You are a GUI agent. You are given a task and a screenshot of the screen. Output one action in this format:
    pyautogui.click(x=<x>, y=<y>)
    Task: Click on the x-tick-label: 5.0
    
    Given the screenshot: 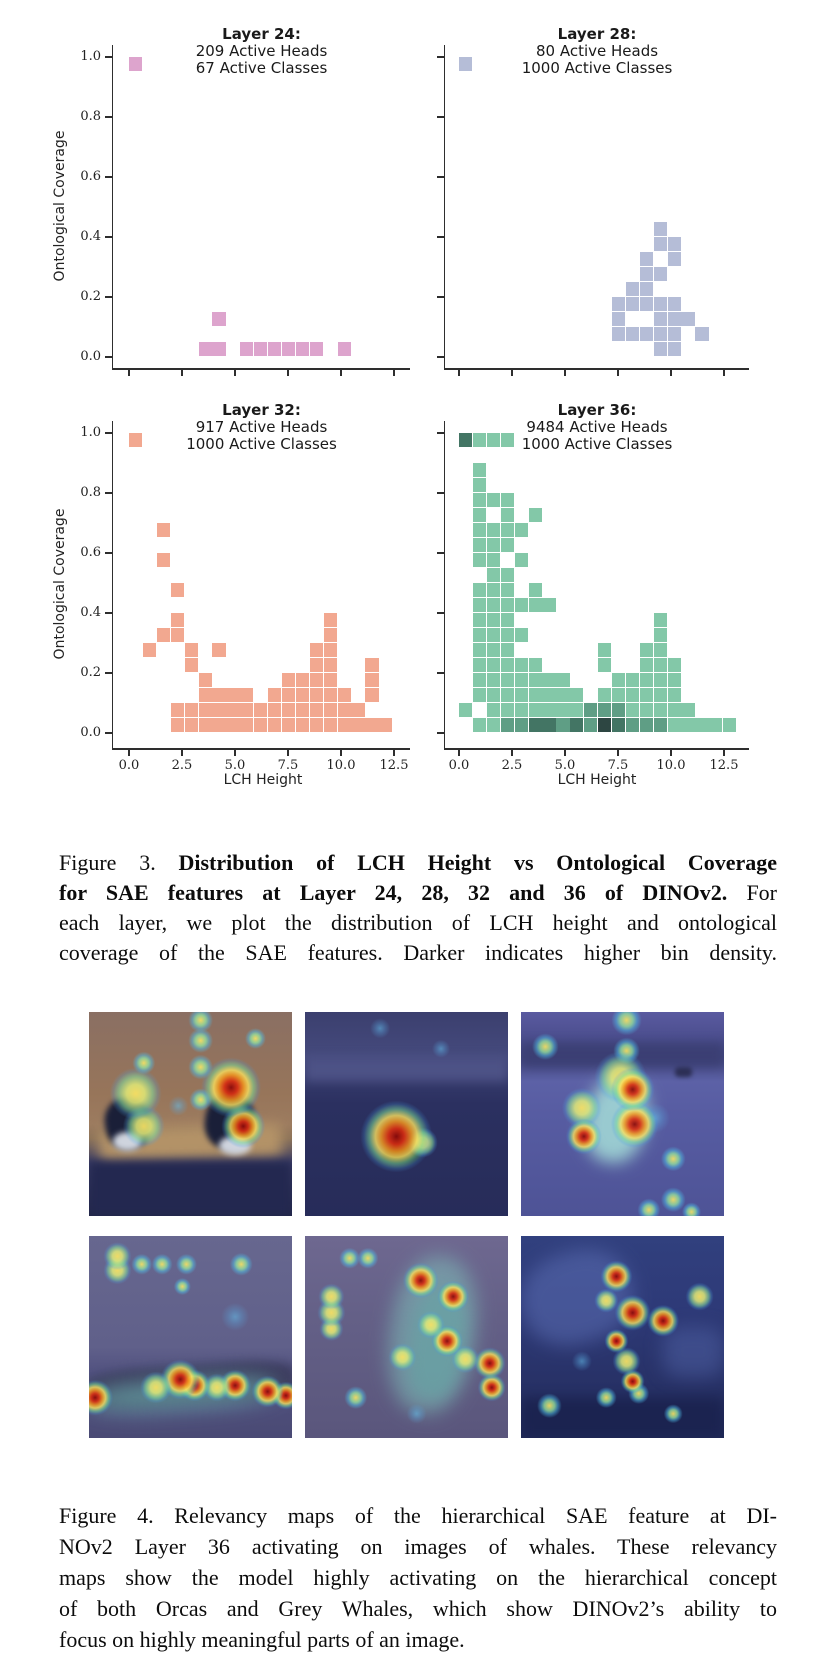 What is the action you would take?
    pyautogui.click(x=565, y=765)
    